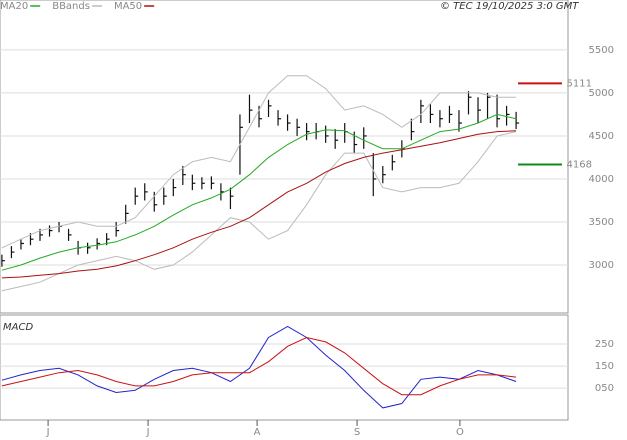 This screenshot has height=440, width=627. I want to click on legend-label: MA50, so click(128, 6).